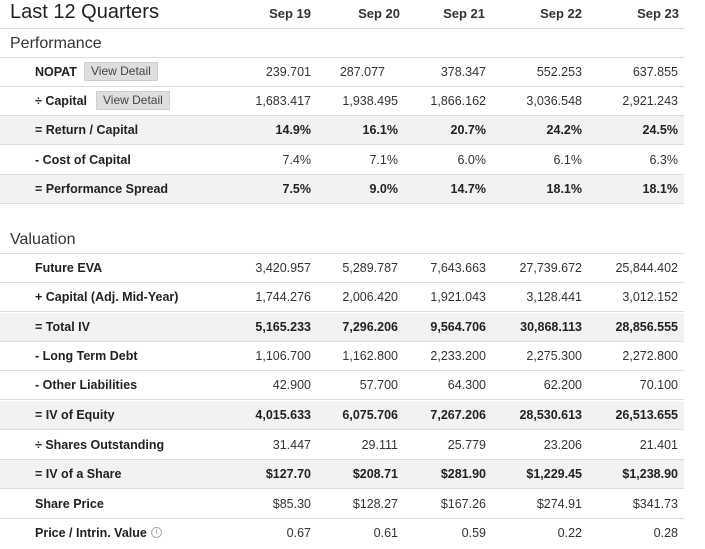 The width and height of the screenshot is (705, 549). I want to click on cell-value: 6.3%, so click(664, 160).